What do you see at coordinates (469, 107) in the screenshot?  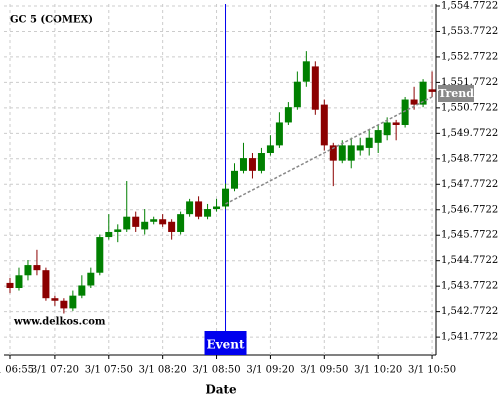 I see `y-tick-label: 1,550.7722` at bounding box center [469, 107].